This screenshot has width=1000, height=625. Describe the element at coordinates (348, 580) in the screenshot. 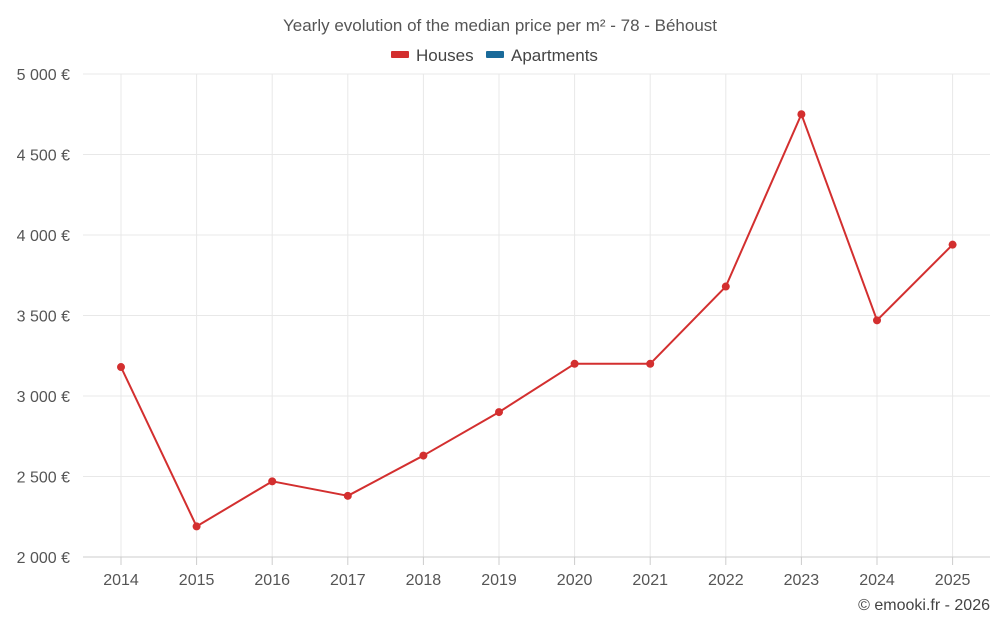

I see `x-tick-label: 2017` at that location.